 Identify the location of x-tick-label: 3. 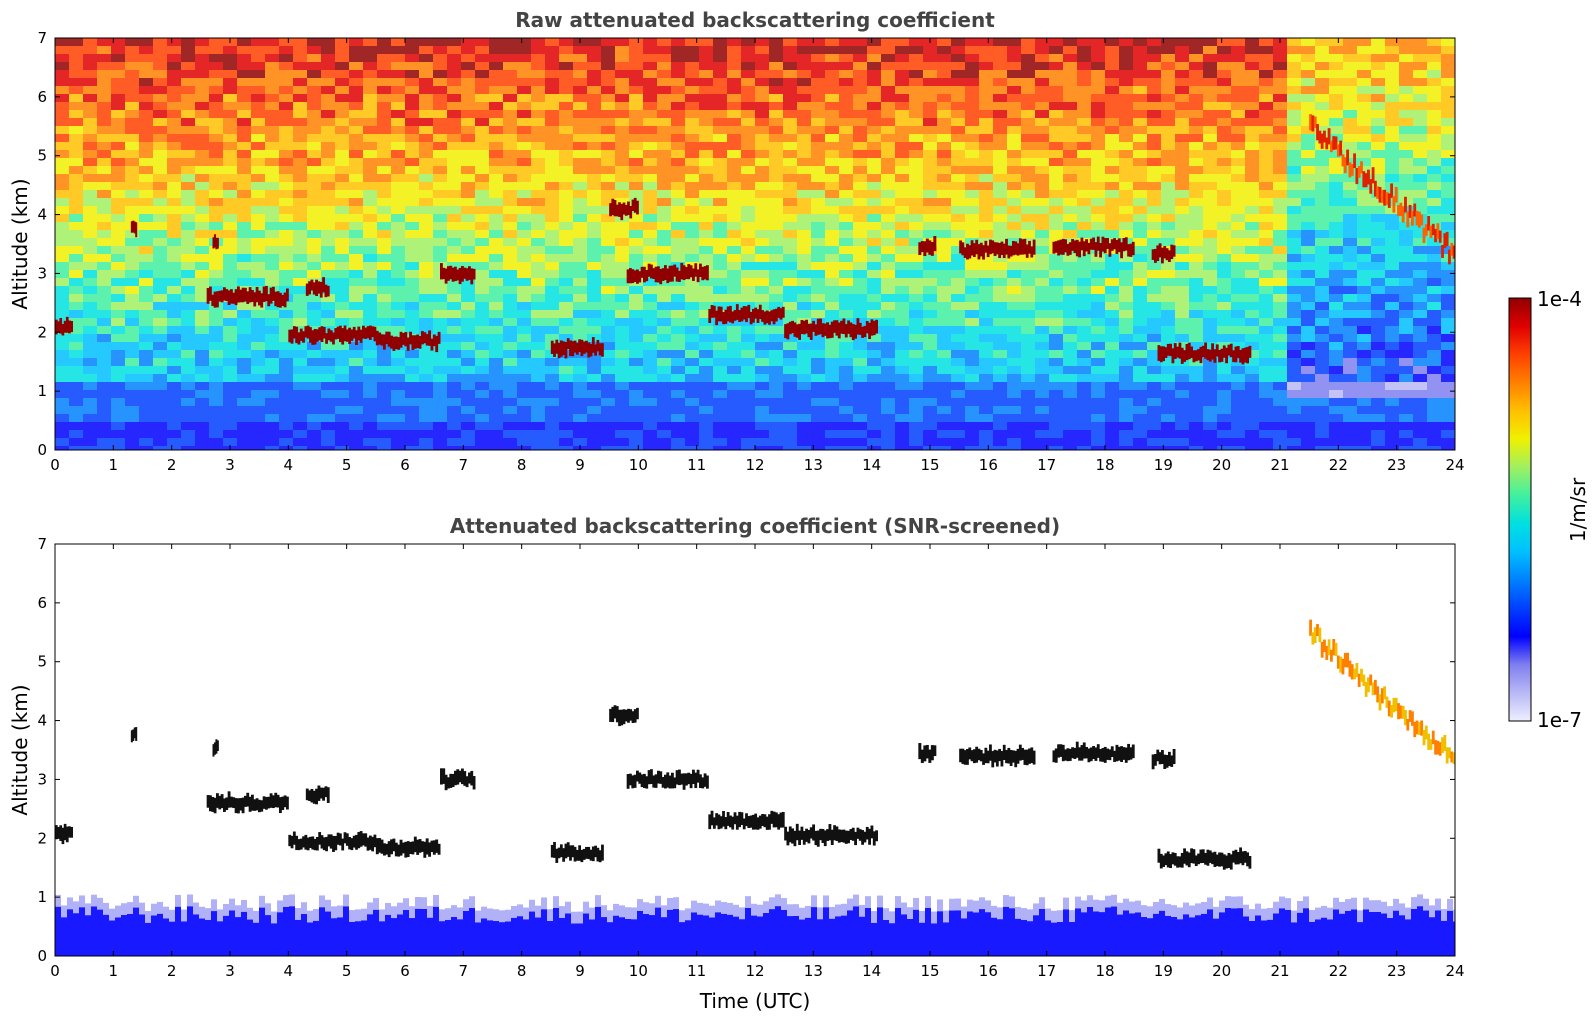
(230, 465).